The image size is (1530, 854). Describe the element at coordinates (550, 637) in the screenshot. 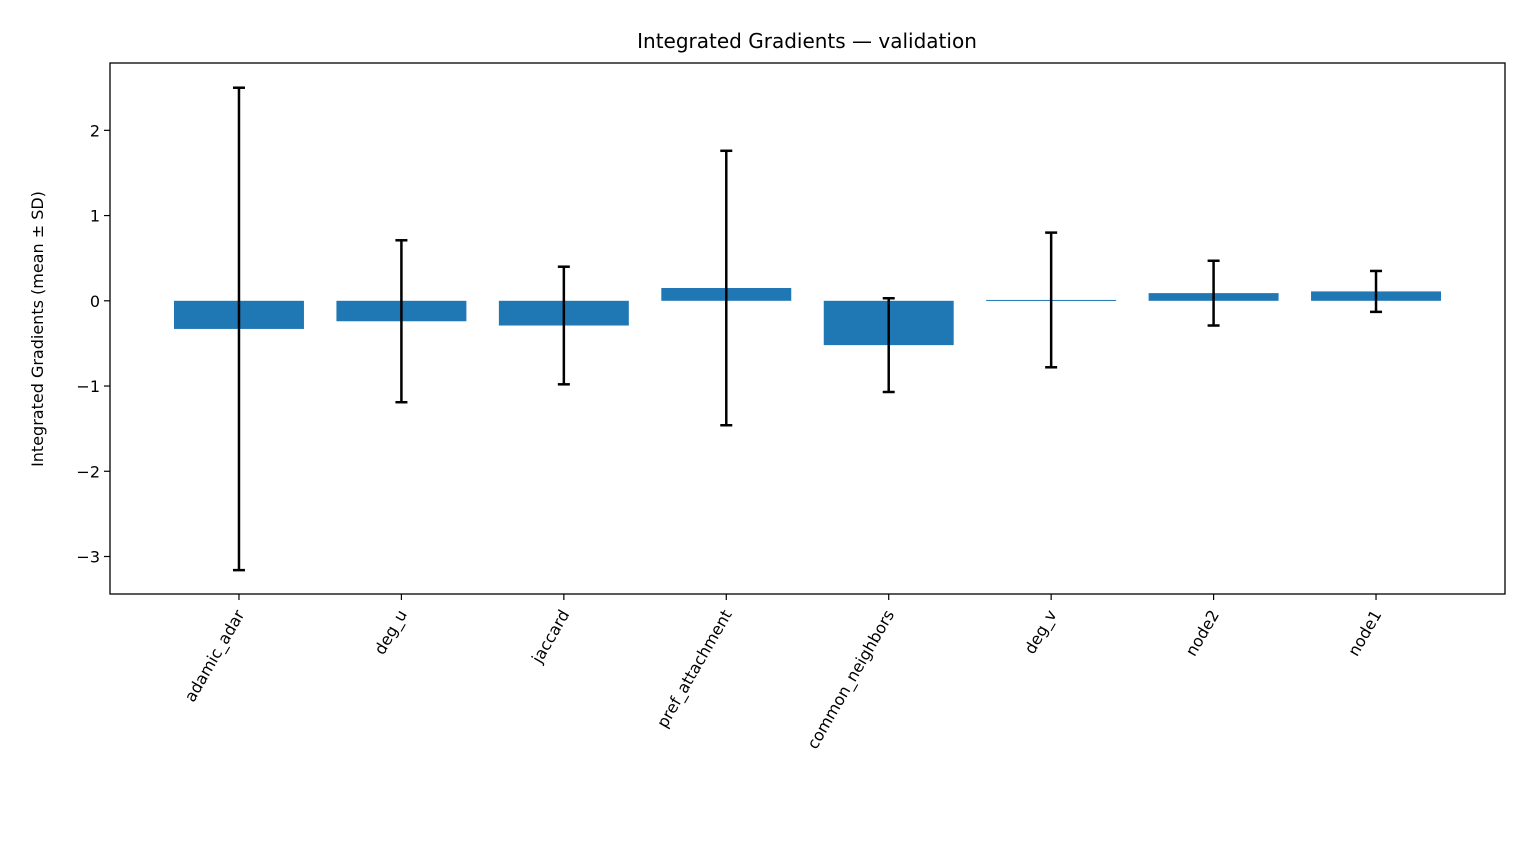

I see `x-tick-label: jaccard` at that location.